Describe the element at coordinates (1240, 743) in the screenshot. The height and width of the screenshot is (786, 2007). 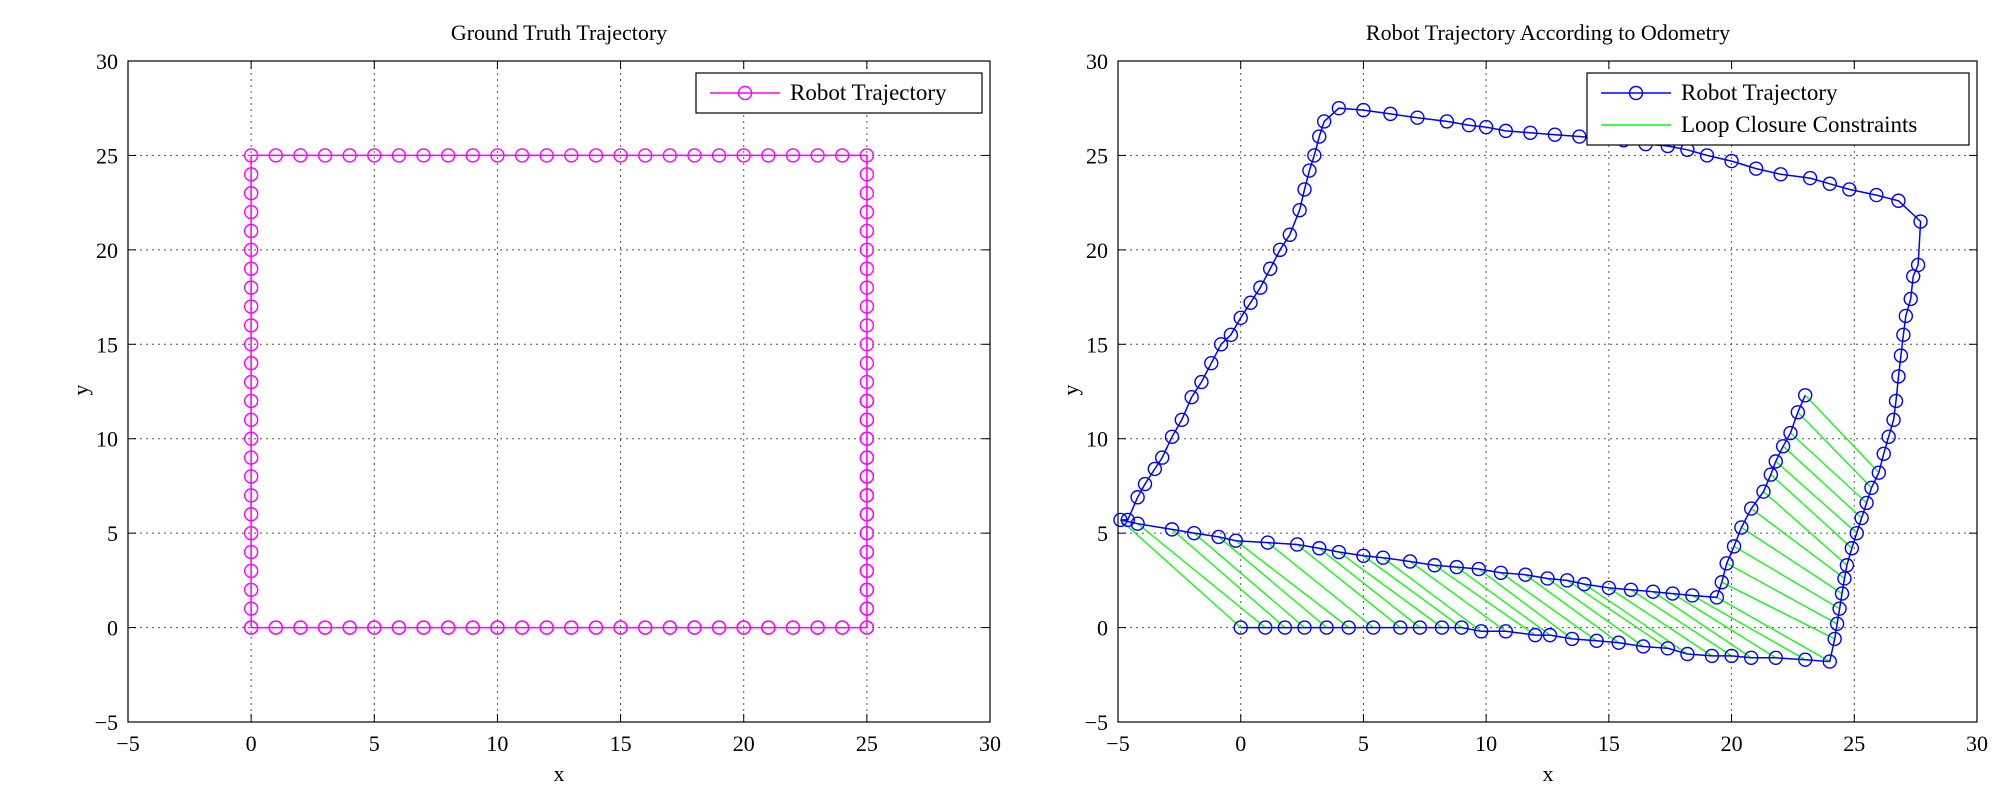
I see `x-tick-label: 0` at that location.